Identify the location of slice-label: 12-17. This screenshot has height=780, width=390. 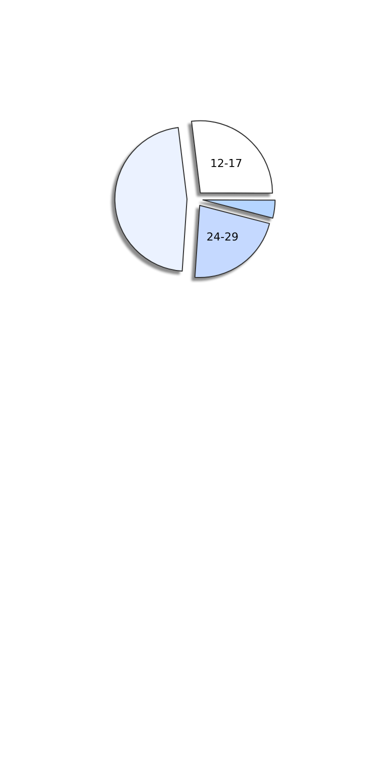
(226, 163).